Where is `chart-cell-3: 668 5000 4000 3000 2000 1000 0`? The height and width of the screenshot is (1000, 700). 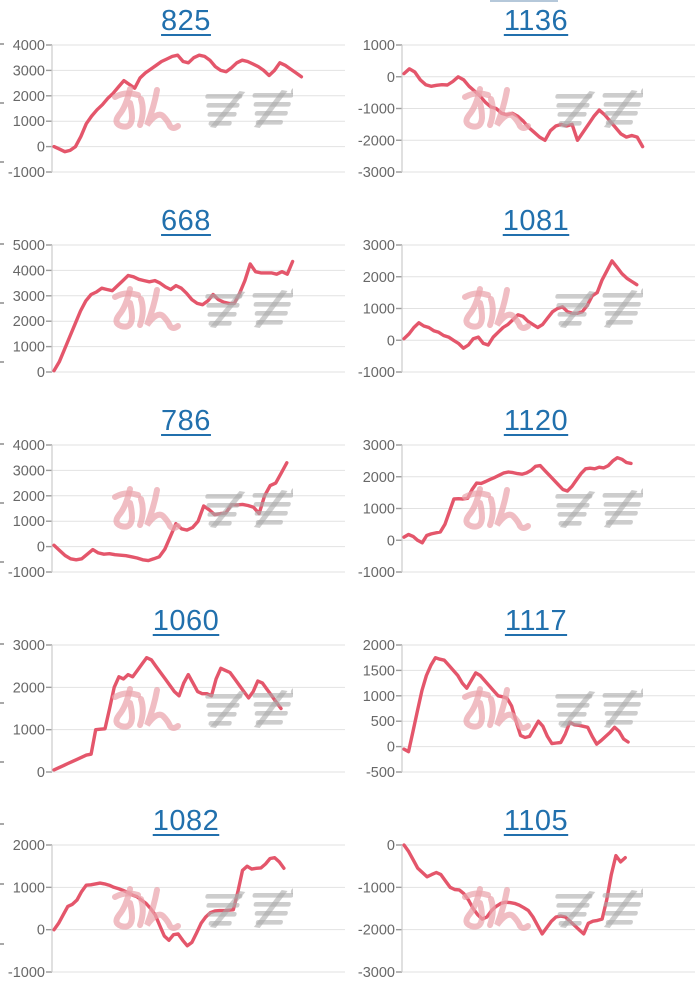
chart-cell-3: 668 5000 4000 3000 2000 1000 0 is located at coordinates (175, 300).